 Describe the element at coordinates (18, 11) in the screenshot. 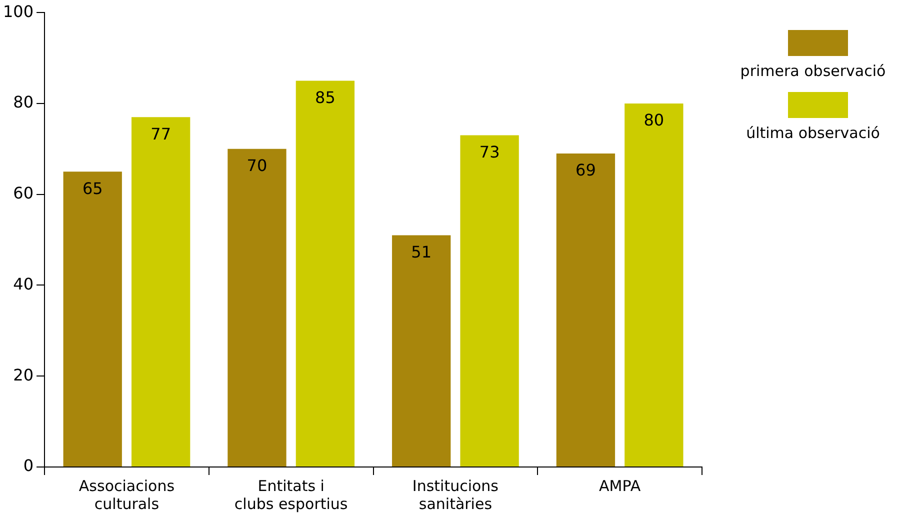

I see `y-tick-label: 100` at that location.